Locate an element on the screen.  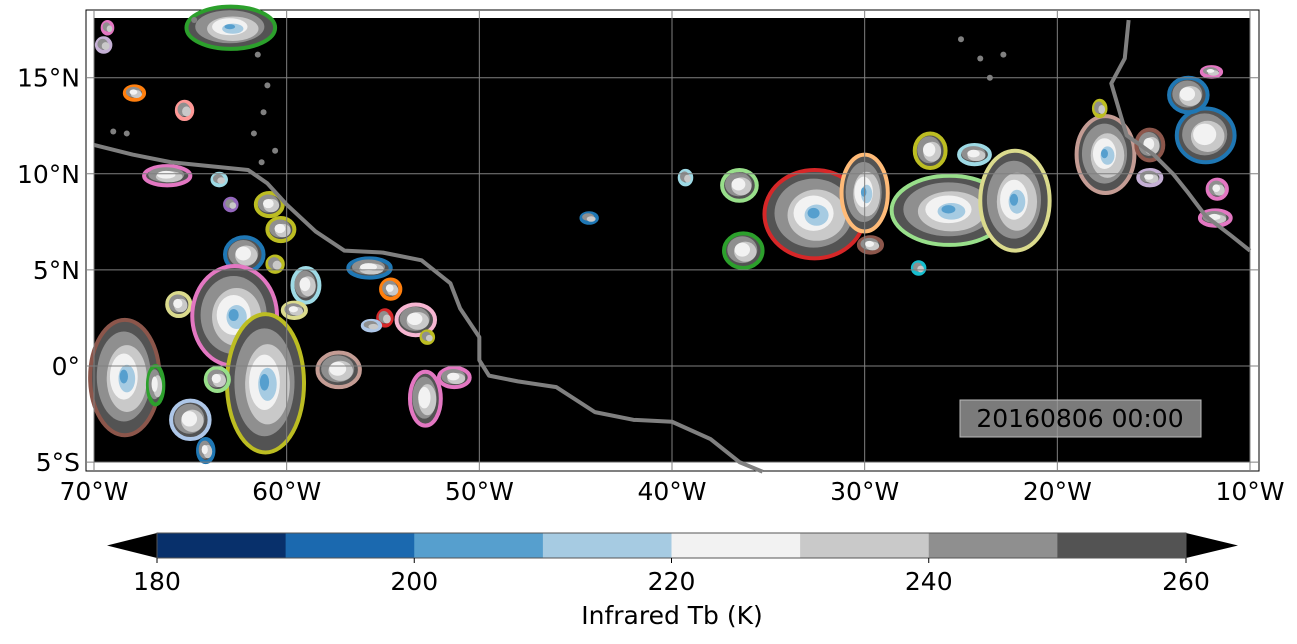
colorbar-tick-label: 240 is located at coordinates (929, 581).